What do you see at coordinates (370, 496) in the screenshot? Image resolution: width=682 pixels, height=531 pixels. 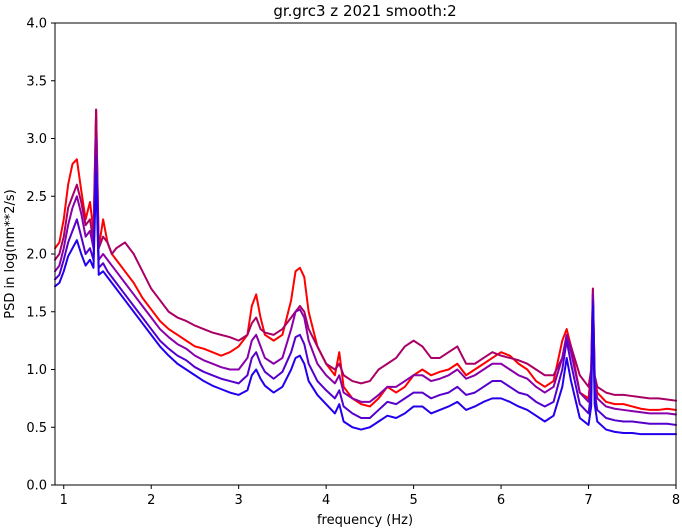 I see `x-axis-ticks: 1 2 3 4 5 6 7 8` at bounding box center [370, 496].